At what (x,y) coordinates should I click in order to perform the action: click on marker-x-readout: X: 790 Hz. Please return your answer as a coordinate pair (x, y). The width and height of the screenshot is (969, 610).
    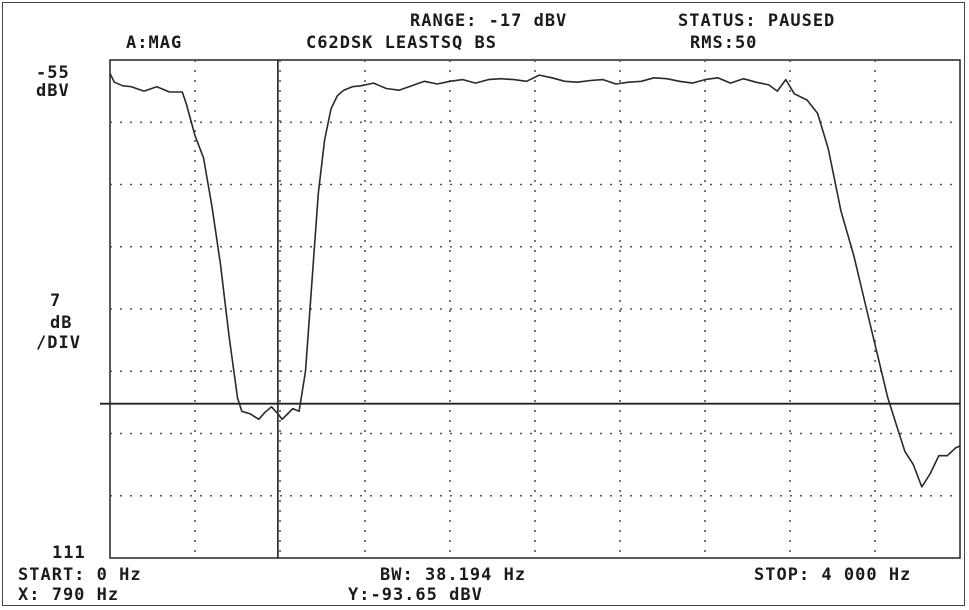
    Looking at the image, I should click on (69, 595).